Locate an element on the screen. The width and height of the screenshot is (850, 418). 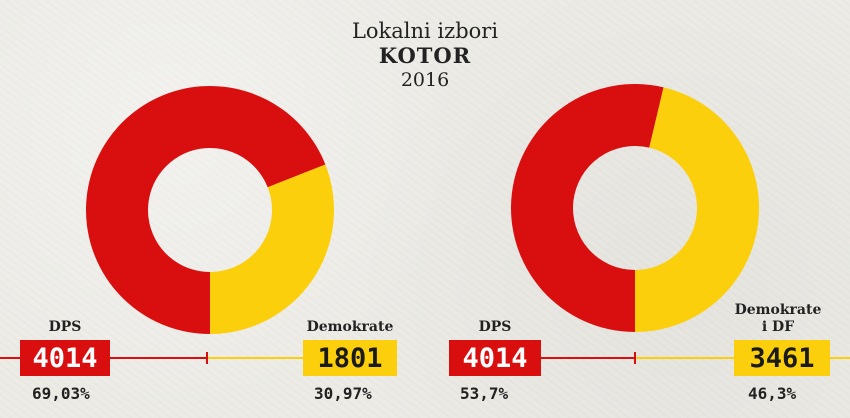
left-dps-percent: 69,03% is located at coordinates (61, 393).